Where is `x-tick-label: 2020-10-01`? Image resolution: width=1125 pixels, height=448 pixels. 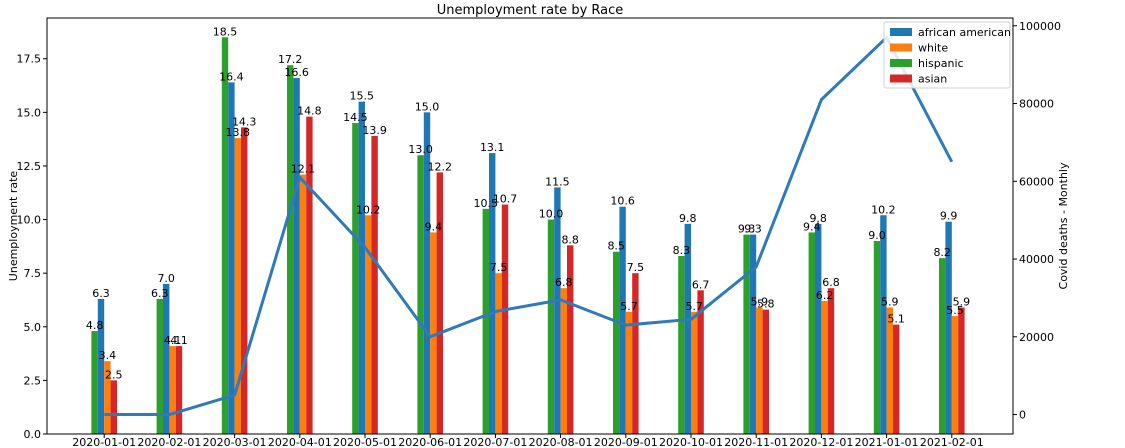 x-tick-label: 2020-10-01 is located at coordinates (691, 442).